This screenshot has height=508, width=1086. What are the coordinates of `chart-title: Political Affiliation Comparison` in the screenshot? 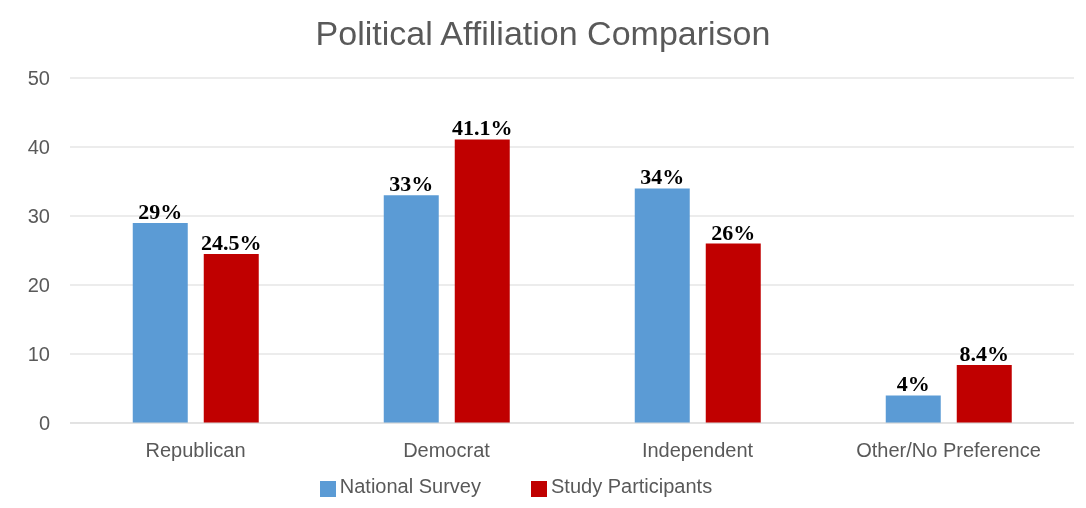 It's located at (543, 33).